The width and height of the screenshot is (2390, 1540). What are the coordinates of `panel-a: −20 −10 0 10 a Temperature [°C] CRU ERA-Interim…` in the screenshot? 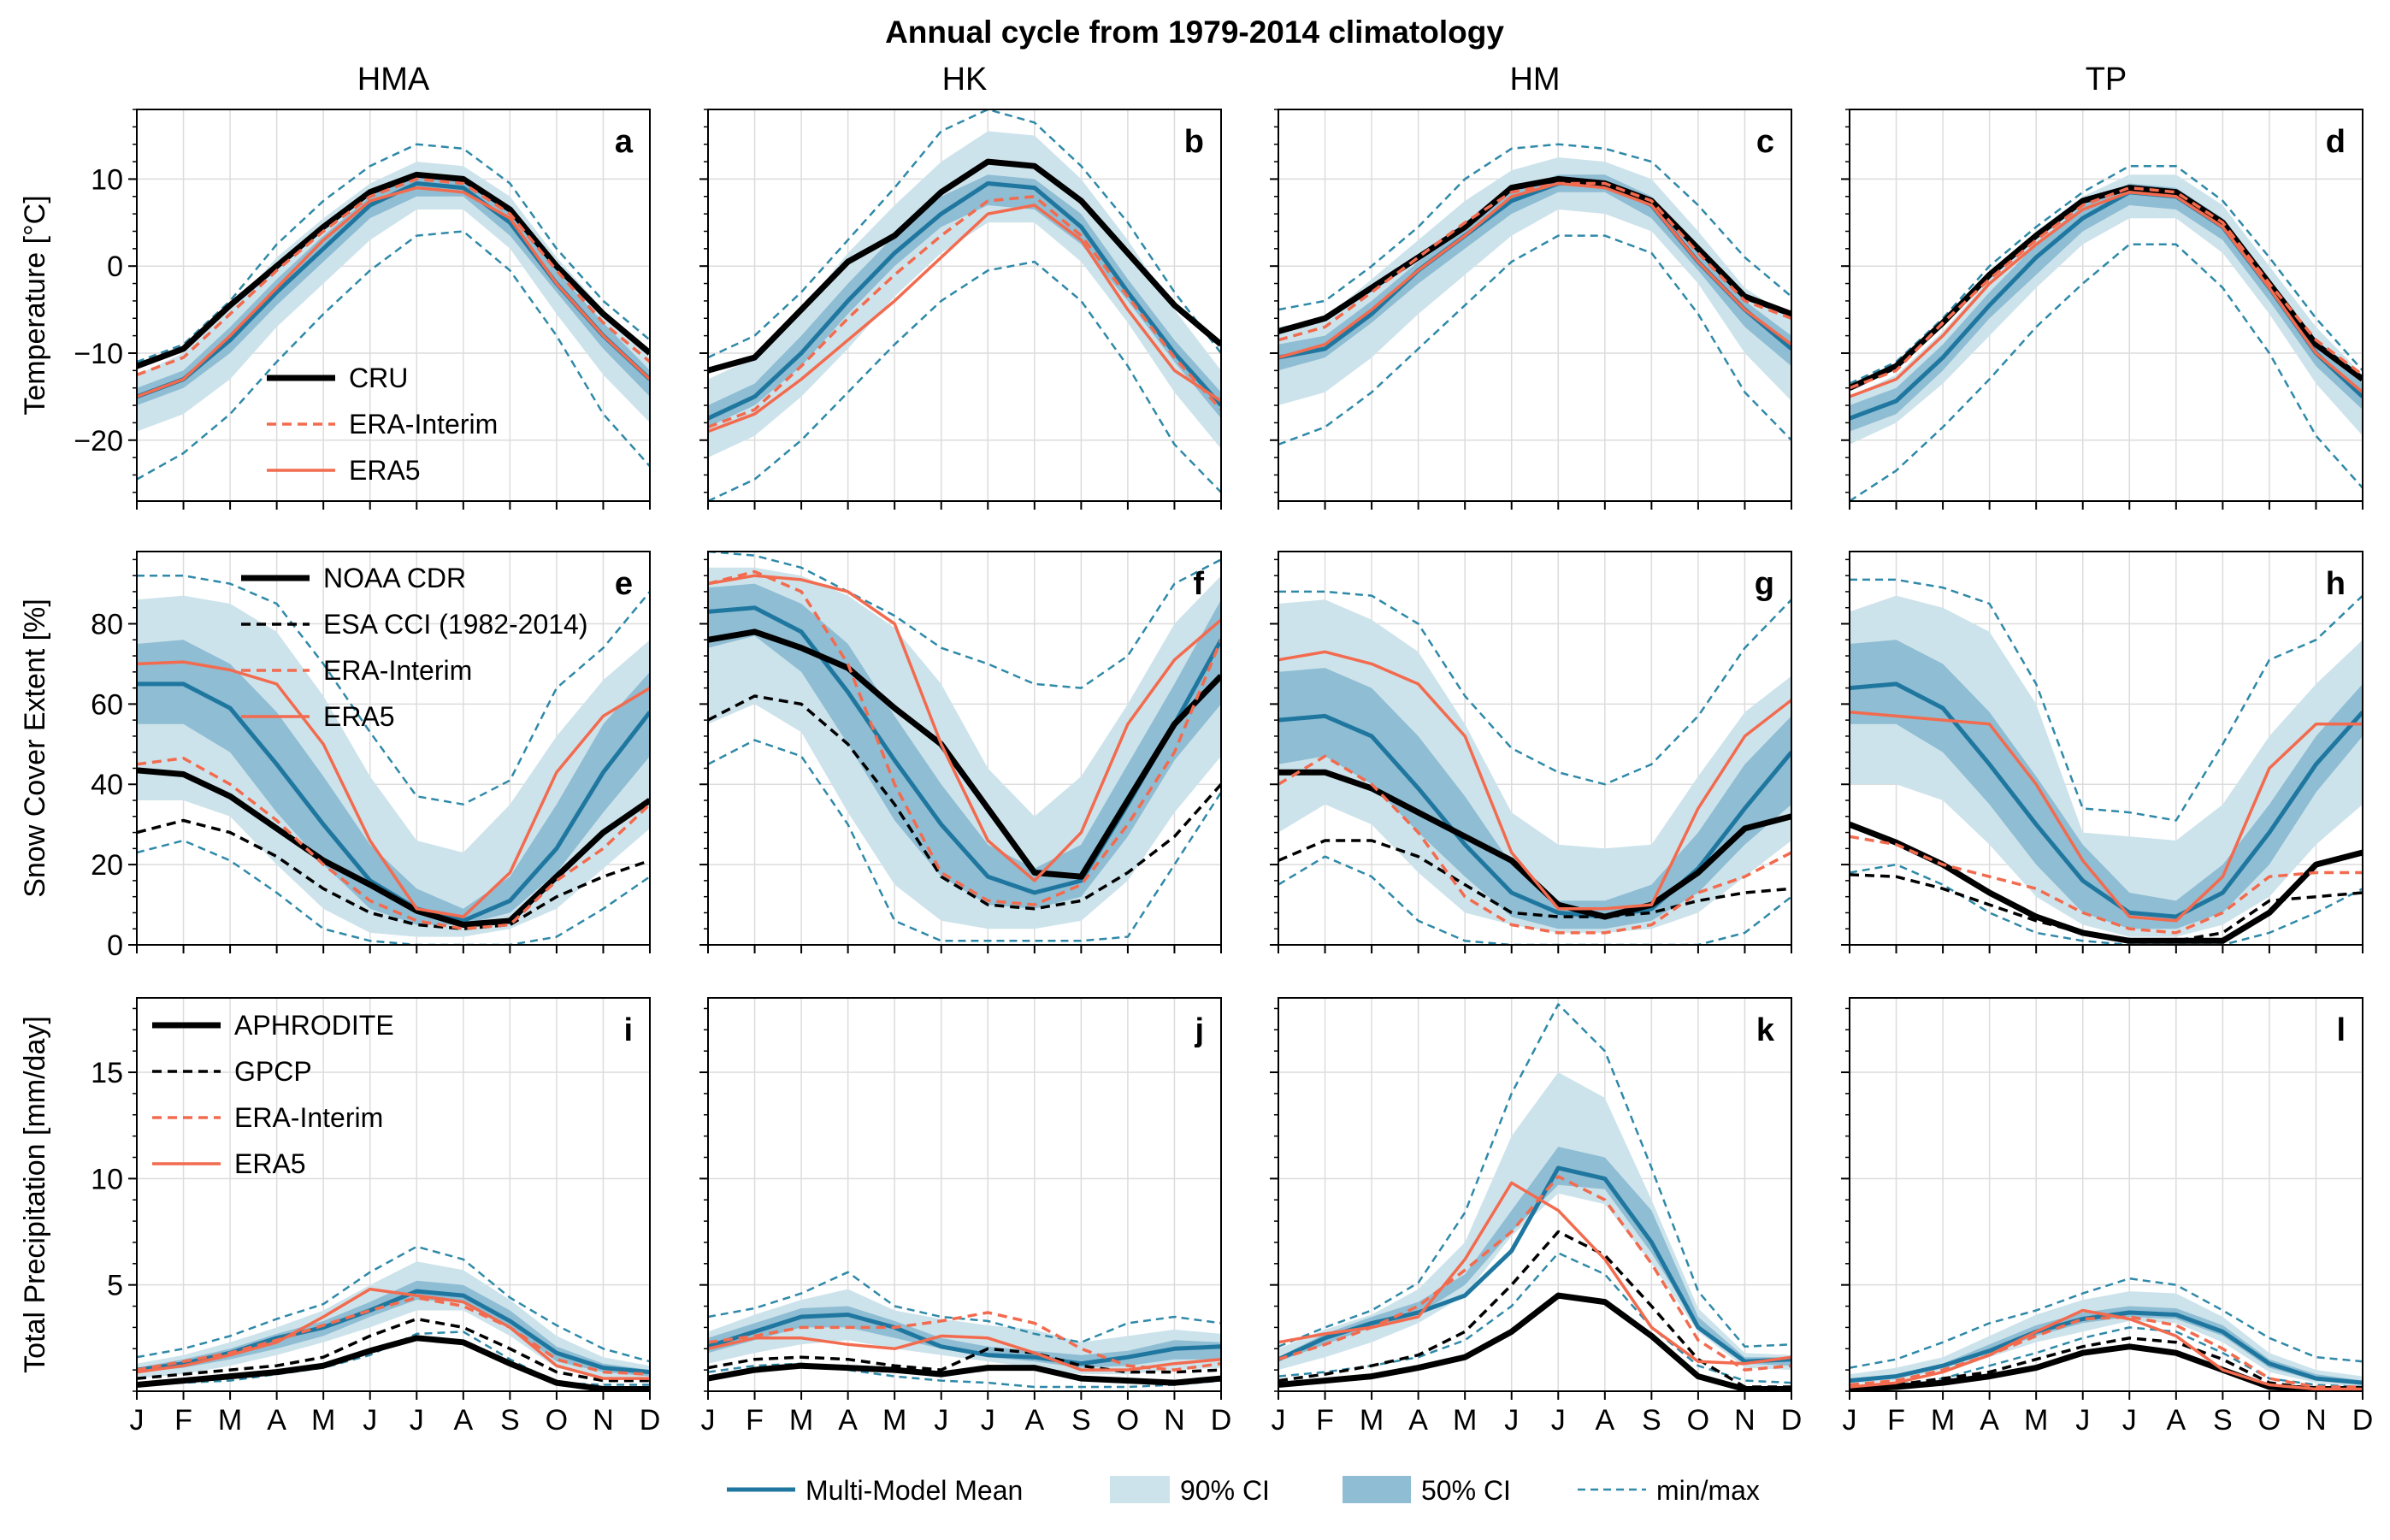 It's located at (335, 309).